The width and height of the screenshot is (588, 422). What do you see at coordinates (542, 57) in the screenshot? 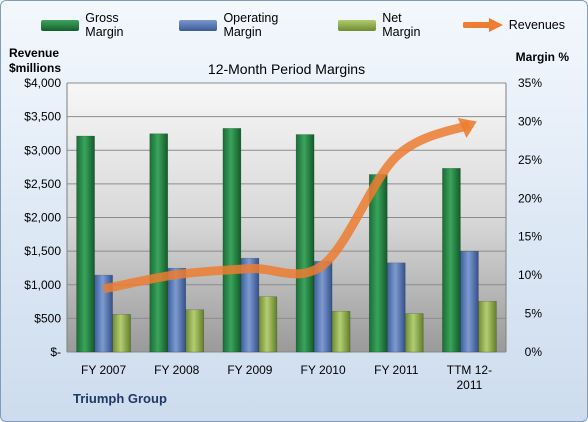
I see `right-axis-title: Margin %` at bounding box center [542, 57].